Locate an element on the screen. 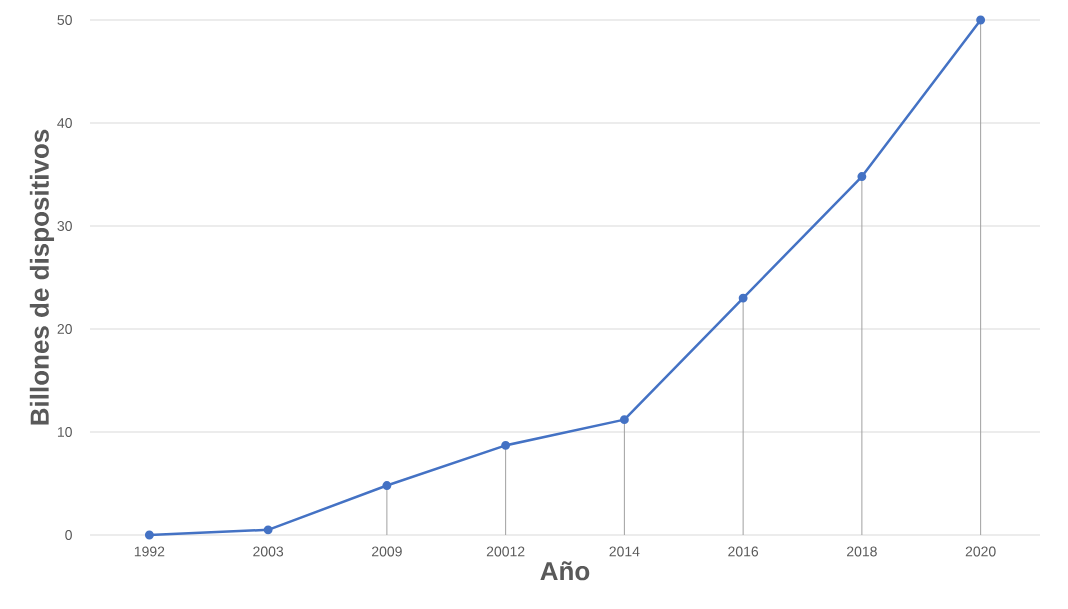 The width and height of the screenshot is (1068, 609). x-tick-label: 2014 is located at coordinates (624, 551).